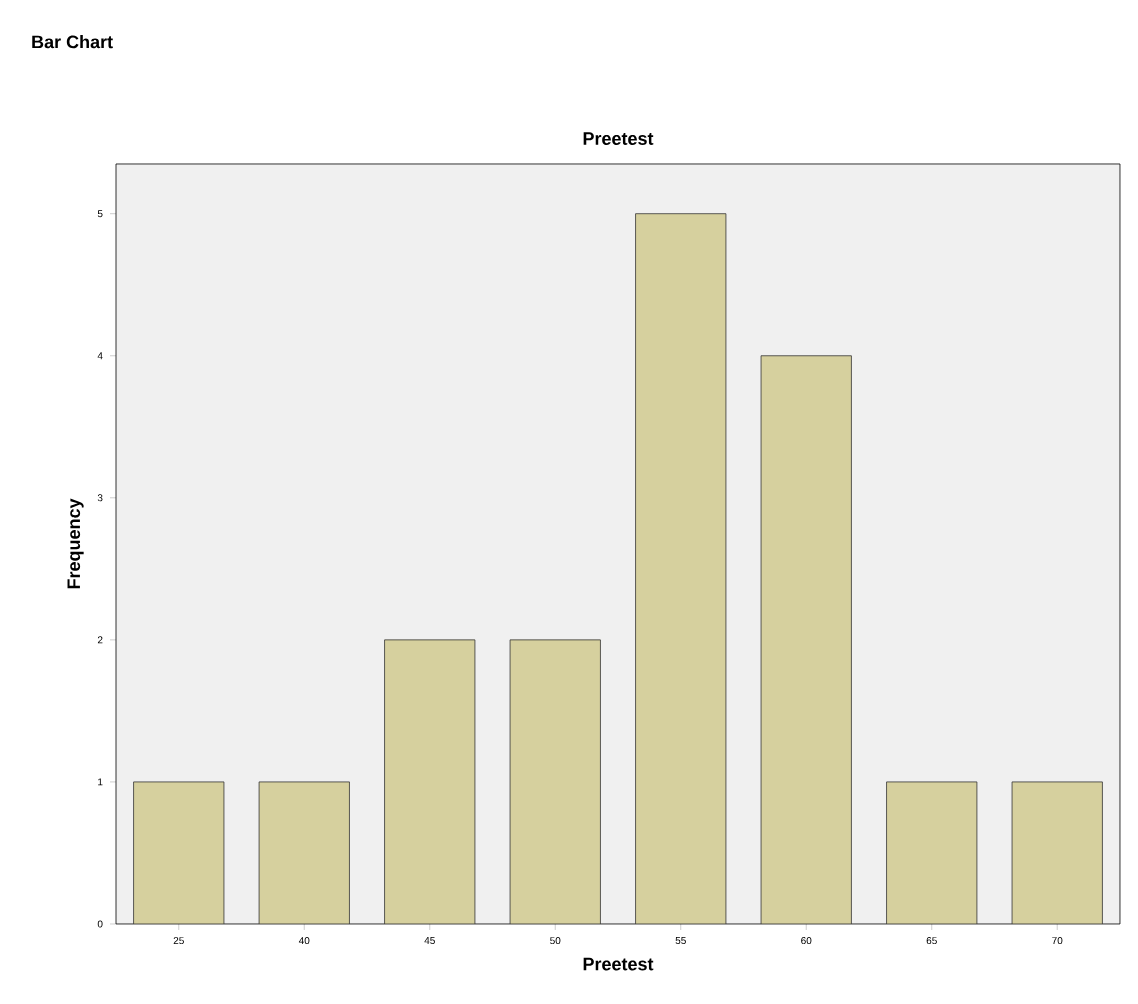  What do you see at coordinates (75, 543) in the screenshot?
I see `y-axis-title: Frequency` at bounding box center [75, 543].